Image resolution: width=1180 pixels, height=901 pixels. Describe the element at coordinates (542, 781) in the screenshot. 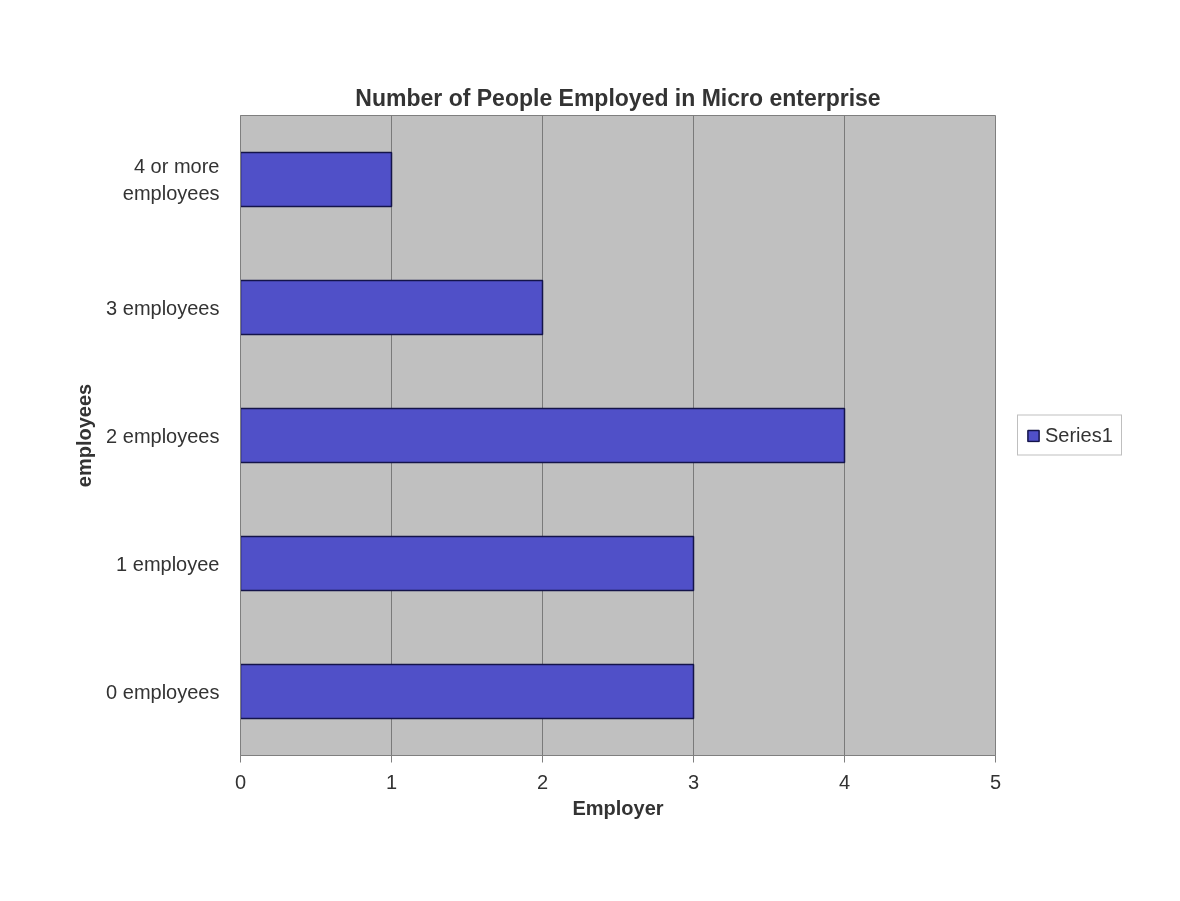

I see `x-tick-label: 2` at that location.